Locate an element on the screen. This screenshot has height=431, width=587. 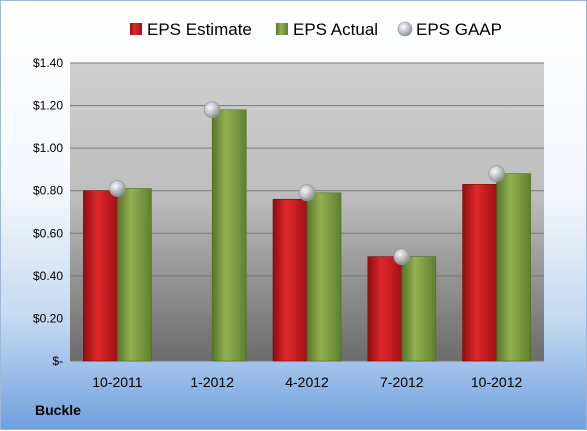
y-tick-label: $1.00 is located at coordinates (48, 148).